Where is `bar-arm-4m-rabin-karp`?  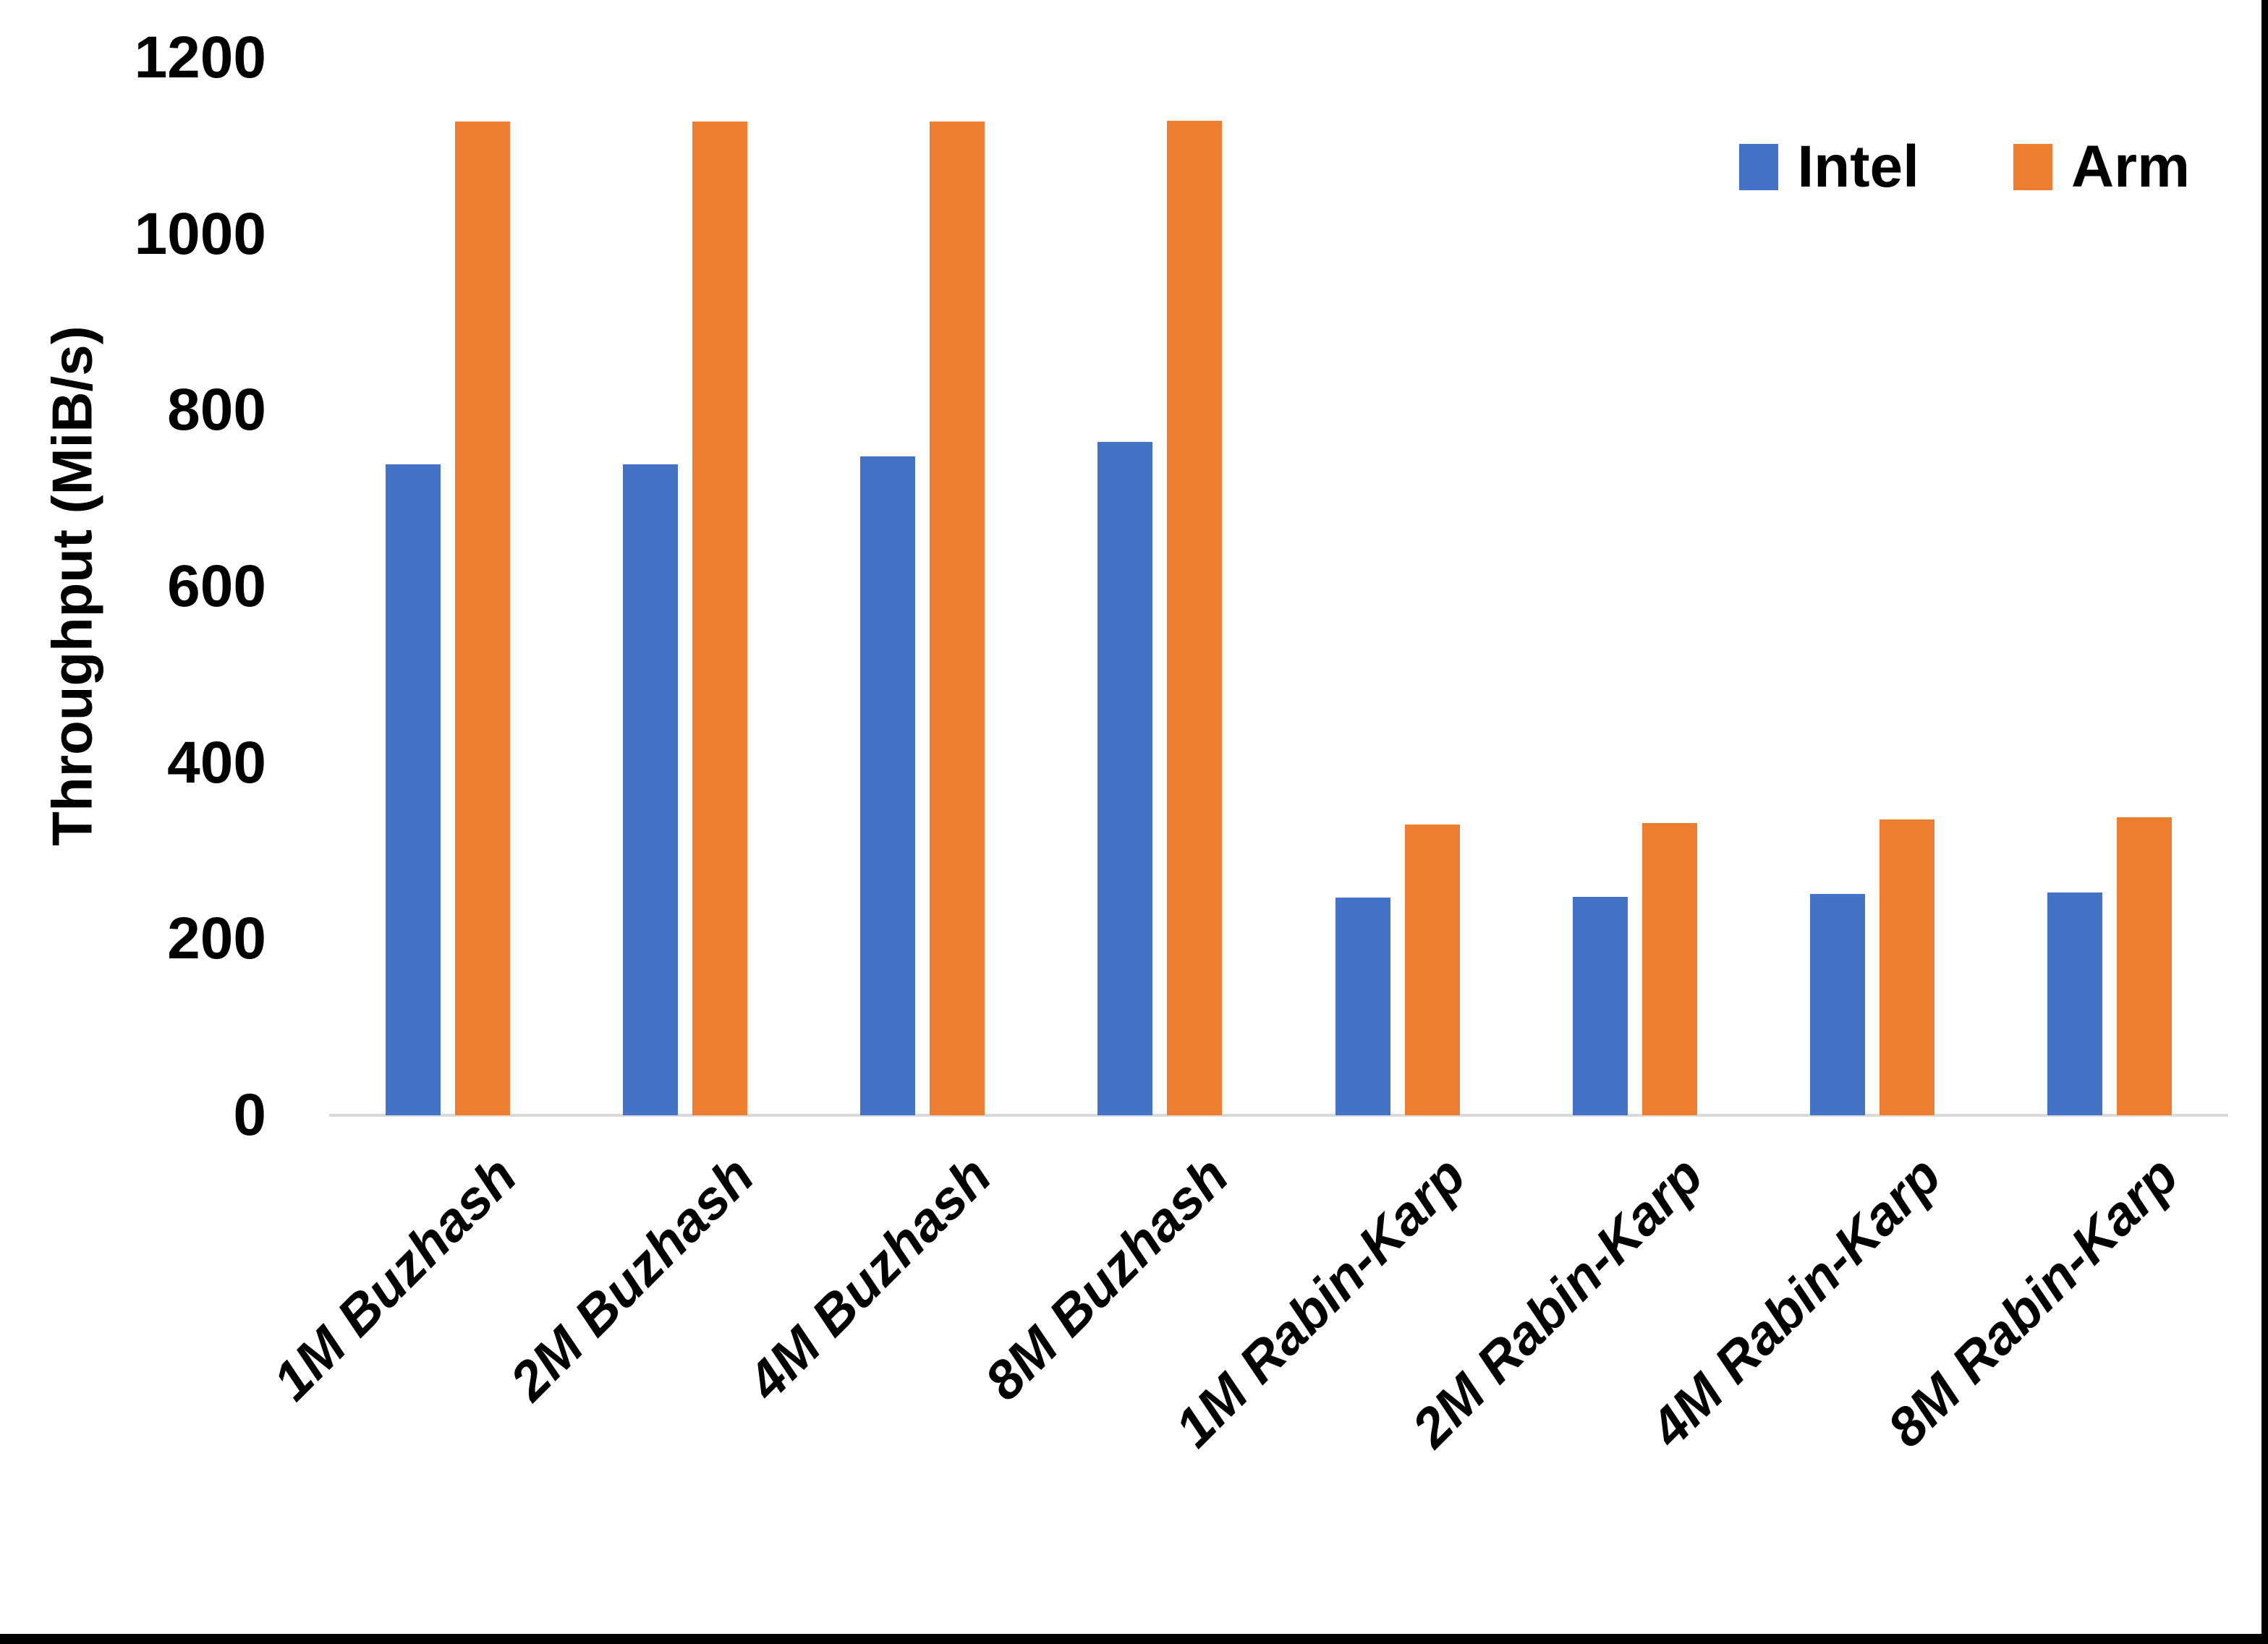
bar-arm-4m-rabin-karp is located at coordinates (1907, 967).